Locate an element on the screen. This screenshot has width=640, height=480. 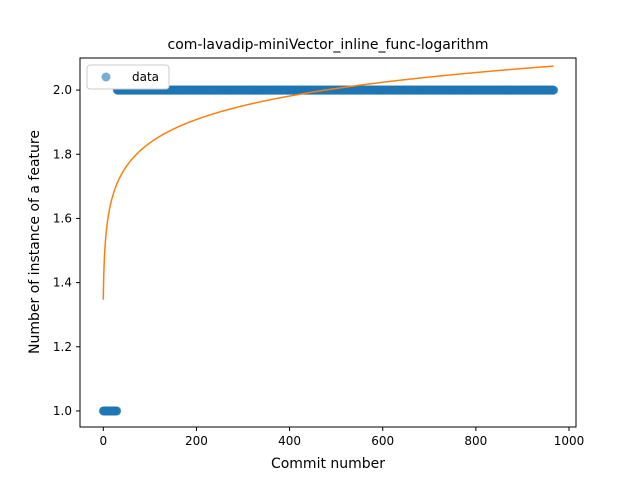
y-axis: 1.0 1.2 1.4 1.6 1.8 2.0 is located at coordinates (66, 250).